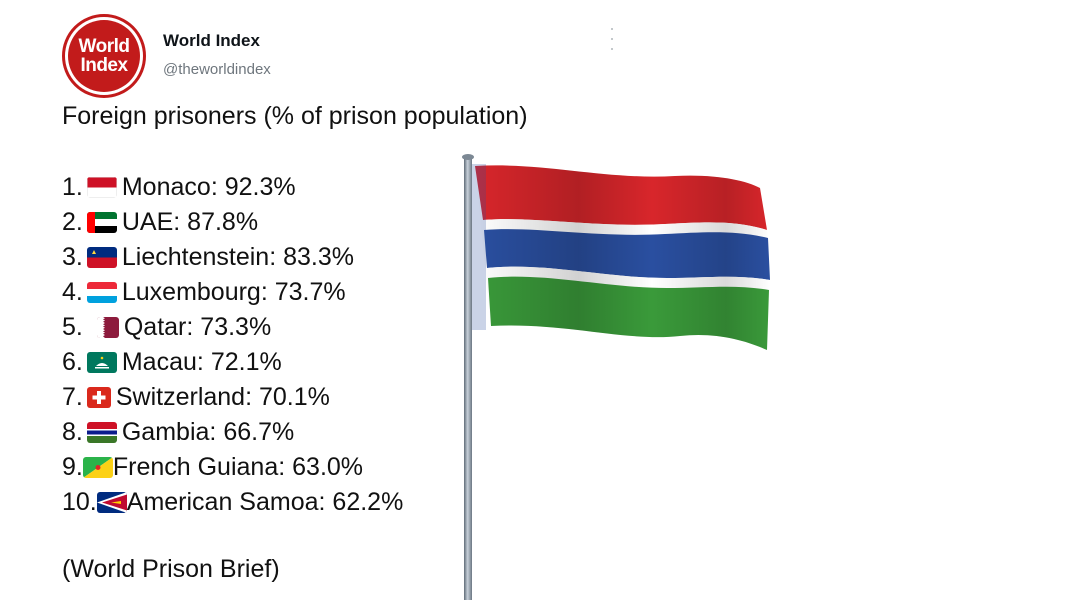  I want to click on list-item: 1. Monaco: 92.3%, so click(232, 187).